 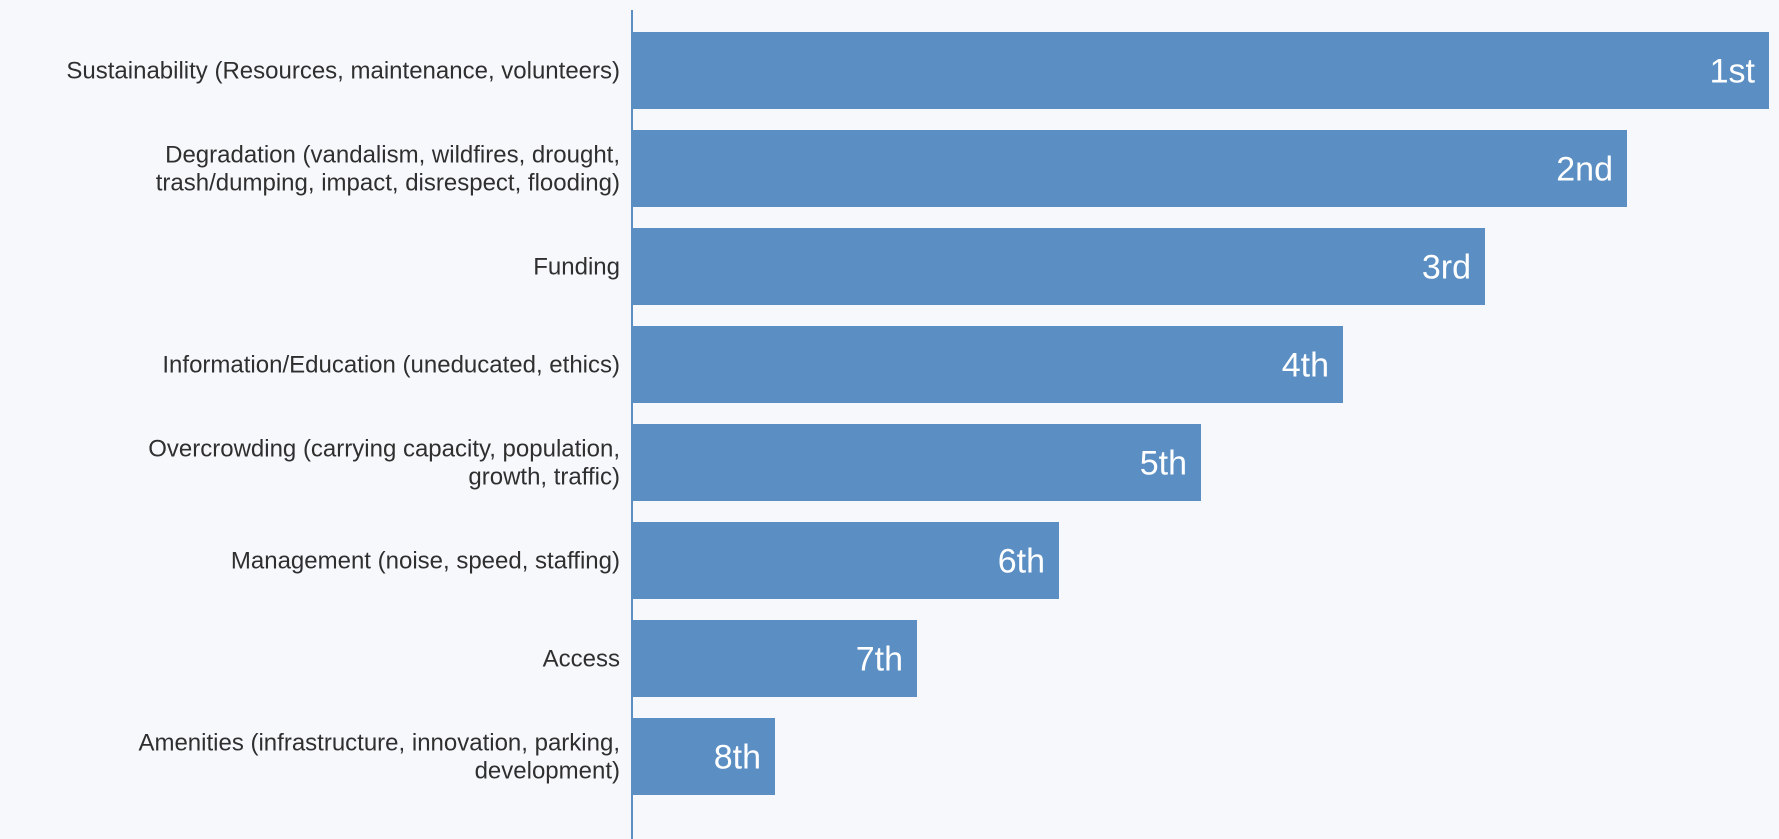 What do you see at coordinates (544, 477) in the screenshot?
I see `category-label-5-line-2: growth, traffic)` at bounding box center [544, 477].